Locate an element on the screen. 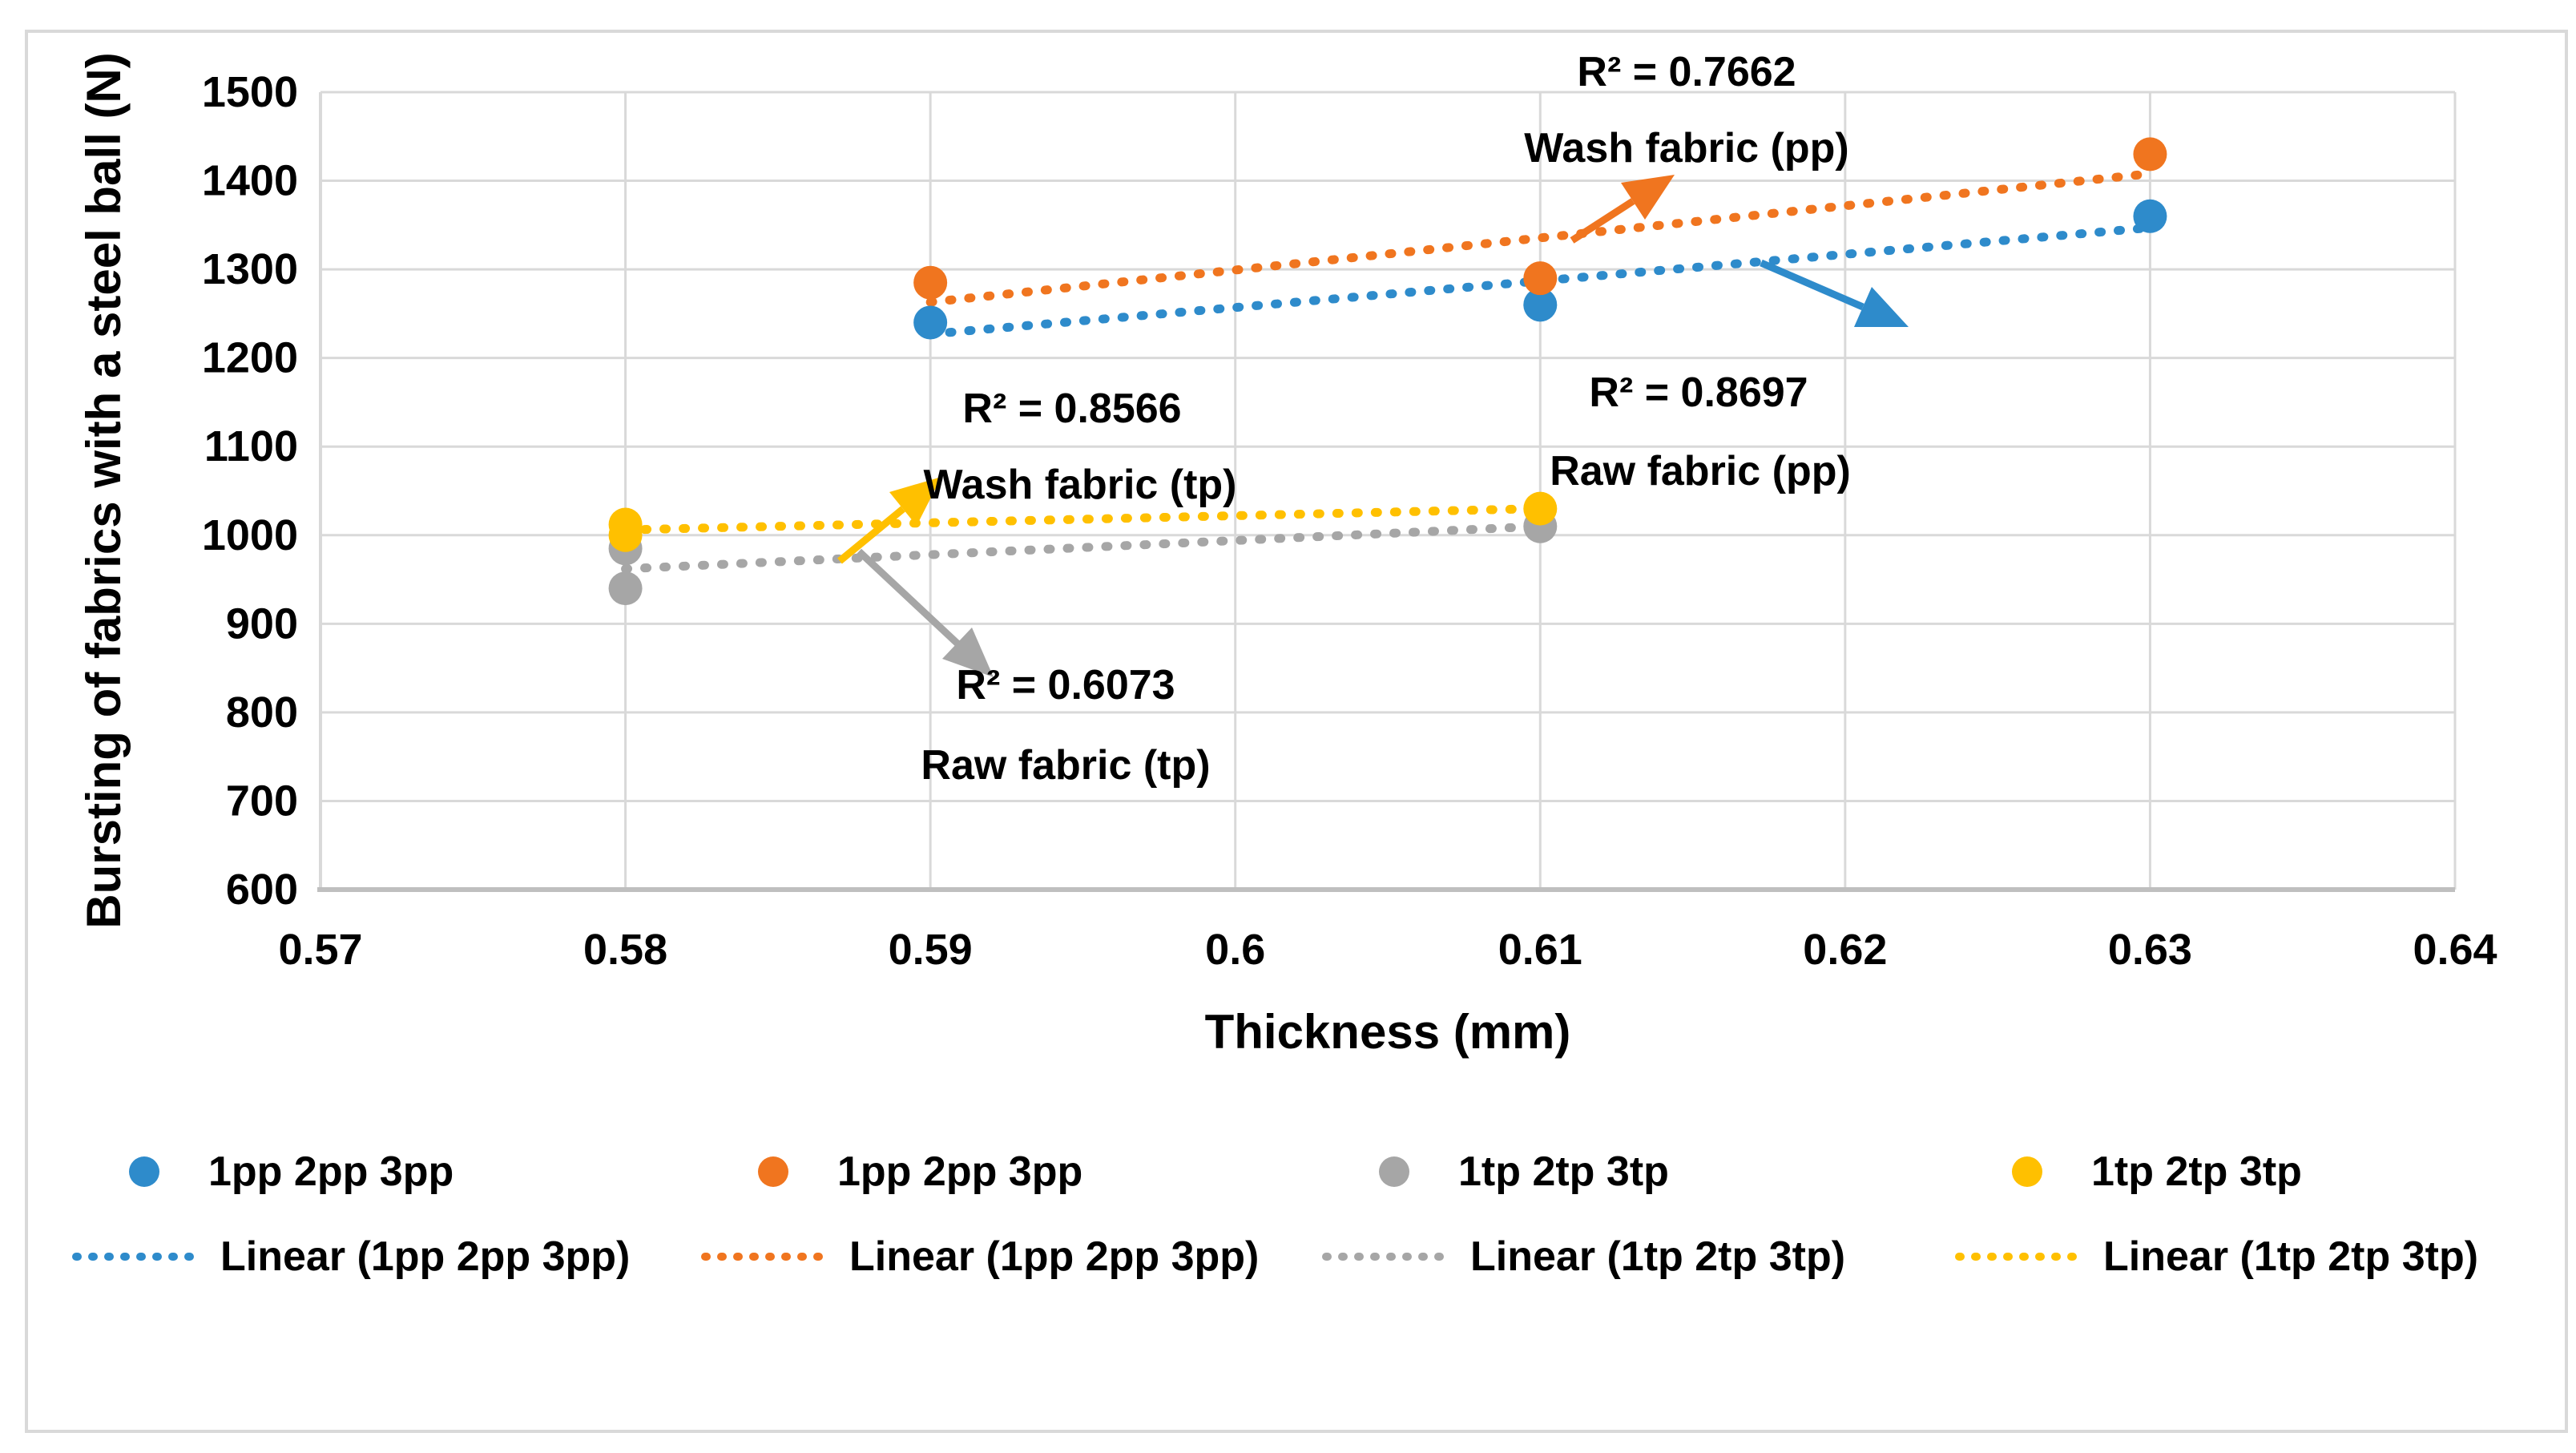 This screenshot has height=1453, width=2576. x-tick-label: 0.57 is located at coordinates (320, 950).